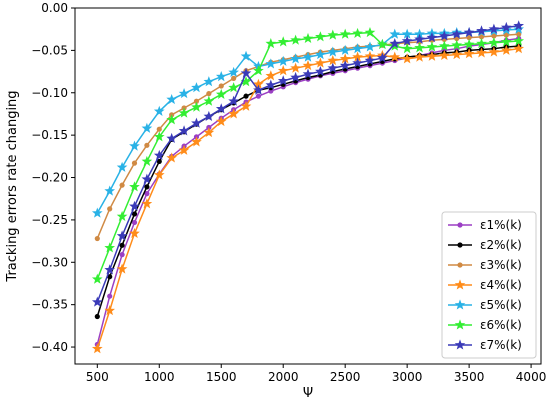 Image resolution: width=550 pixels, height=402 pixels. What do you see at coordinates (49, 305) in the screenshot?
I see `y-tick-label: −0.35` at bounding box center [49, 305].